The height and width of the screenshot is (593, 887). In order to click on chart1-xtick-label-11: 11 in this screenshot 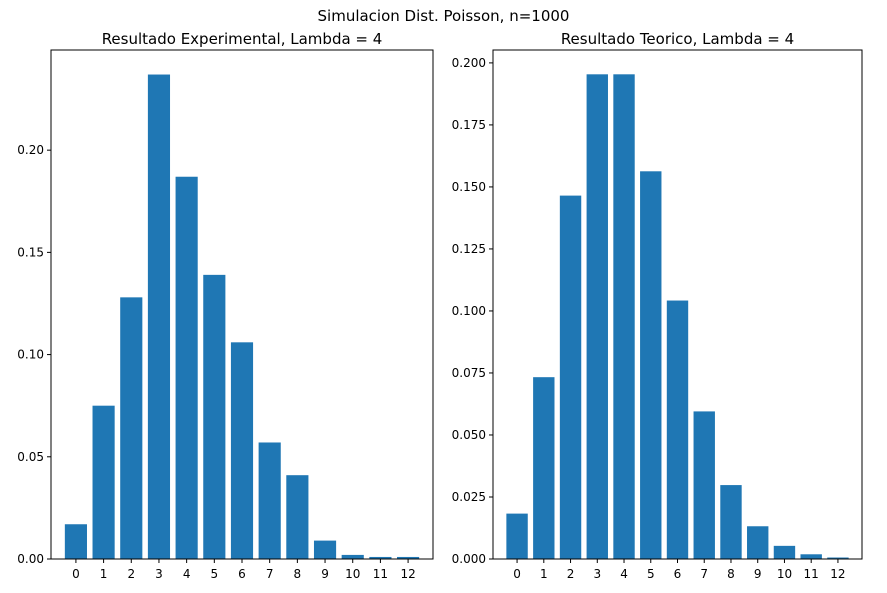, I will do `click(380, 574)`.